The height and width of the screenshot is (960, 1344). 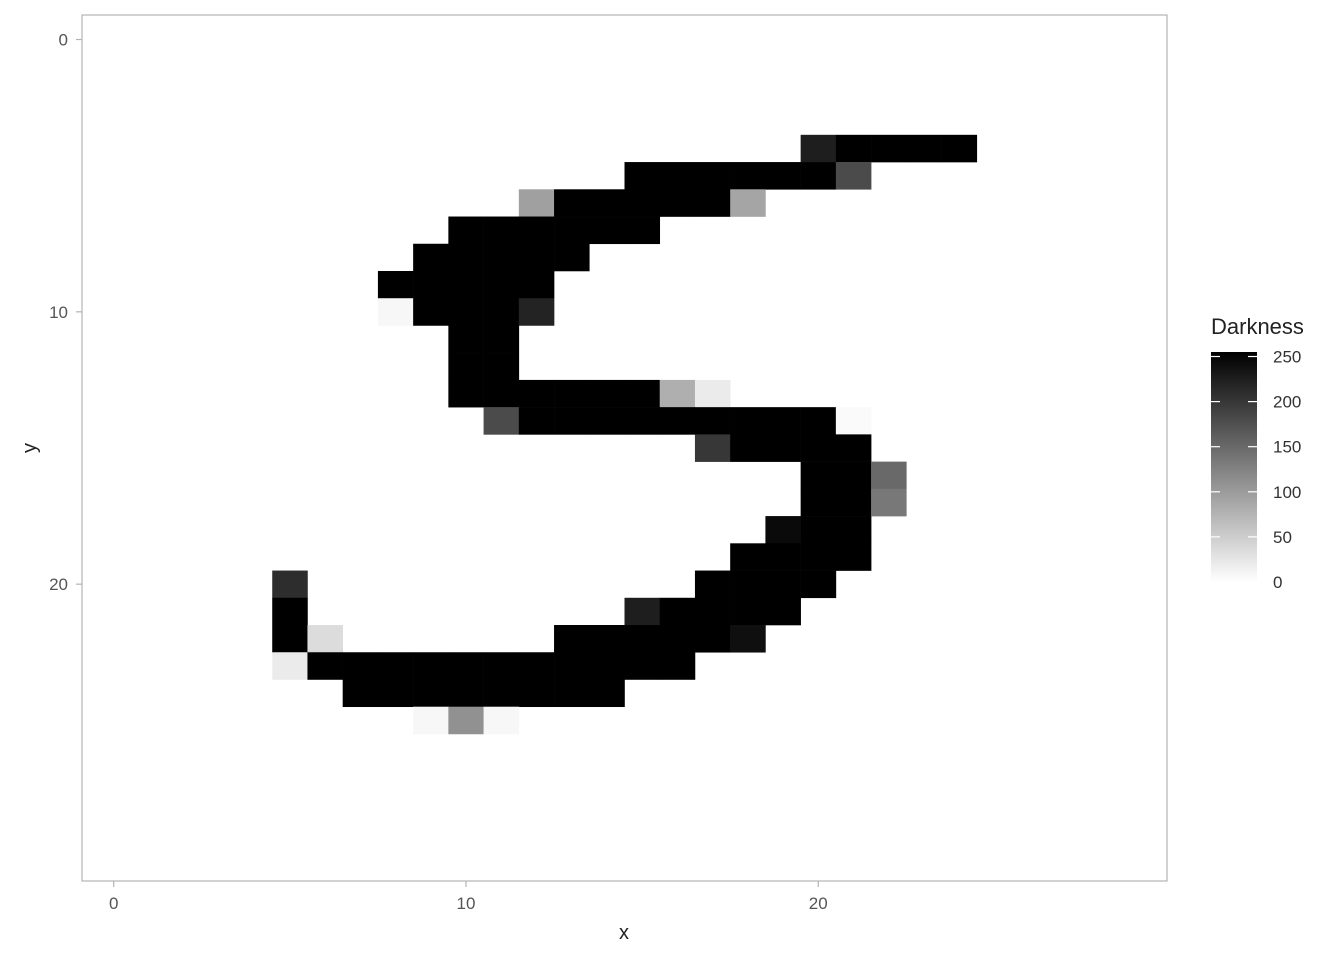 I want to click on y-tick-label: 0, so click(x=63, y=40).